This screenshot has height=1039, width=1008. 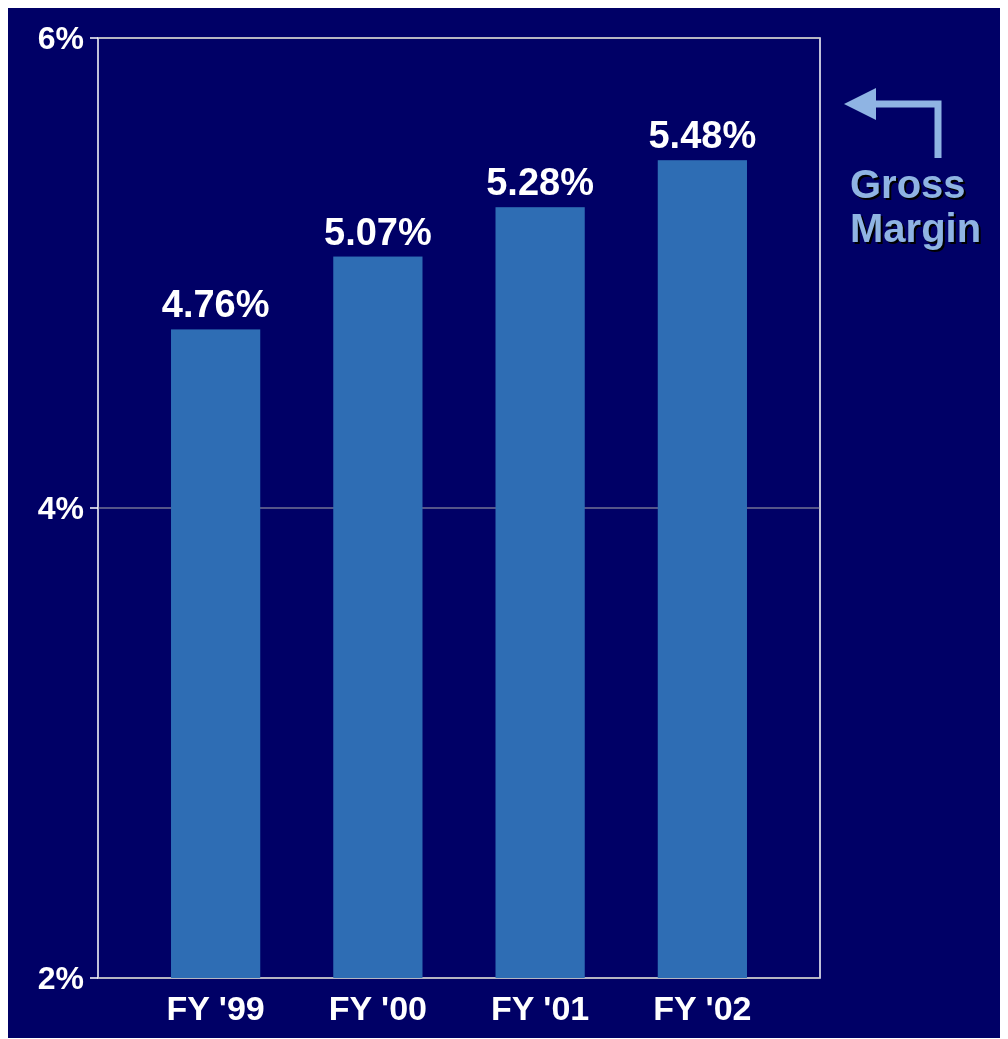 I want to click on data-label: 5.48%, so click(x=702, y=135).